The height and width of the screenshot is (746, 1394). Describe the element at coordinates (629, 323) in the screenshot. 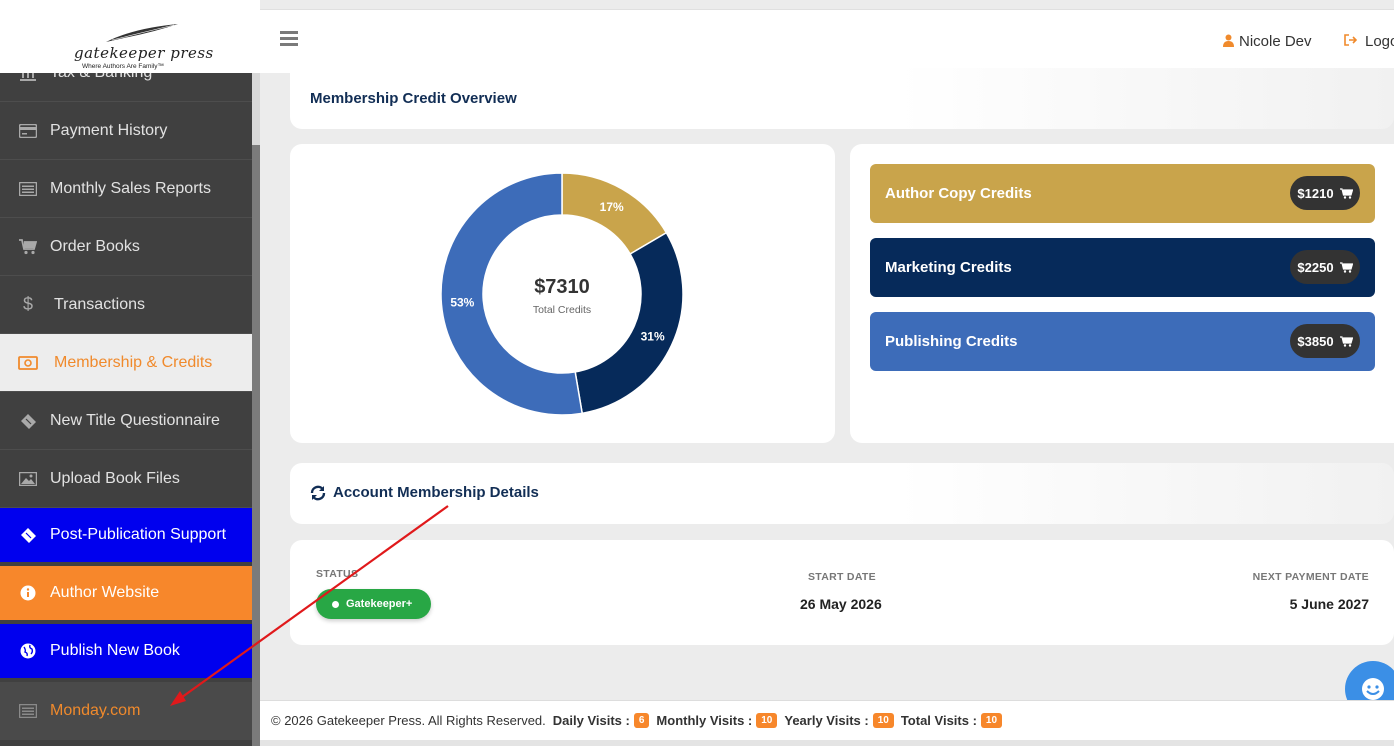

I see `marketing-slice` at that location.